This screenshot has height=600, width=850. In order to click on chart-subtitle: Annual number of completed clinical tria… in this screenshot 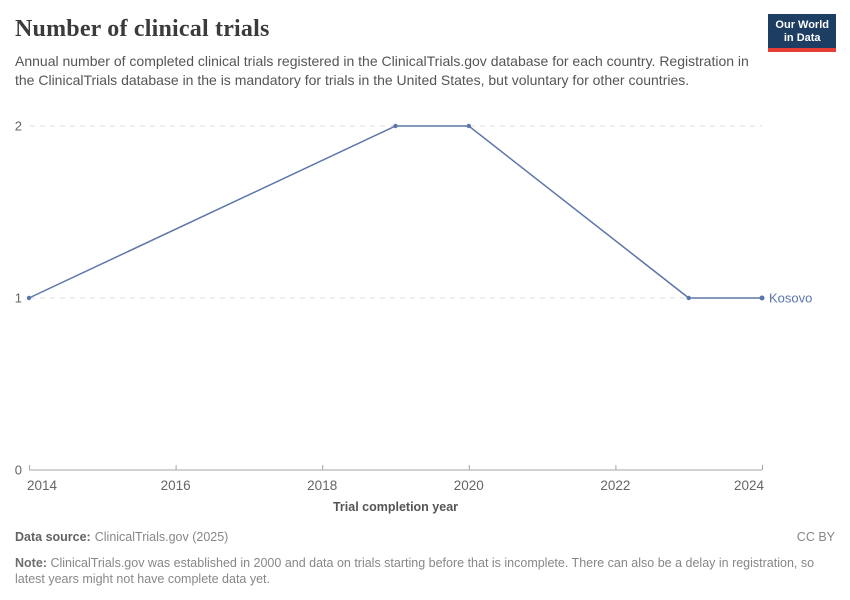, I will do `click(382, 71)`.